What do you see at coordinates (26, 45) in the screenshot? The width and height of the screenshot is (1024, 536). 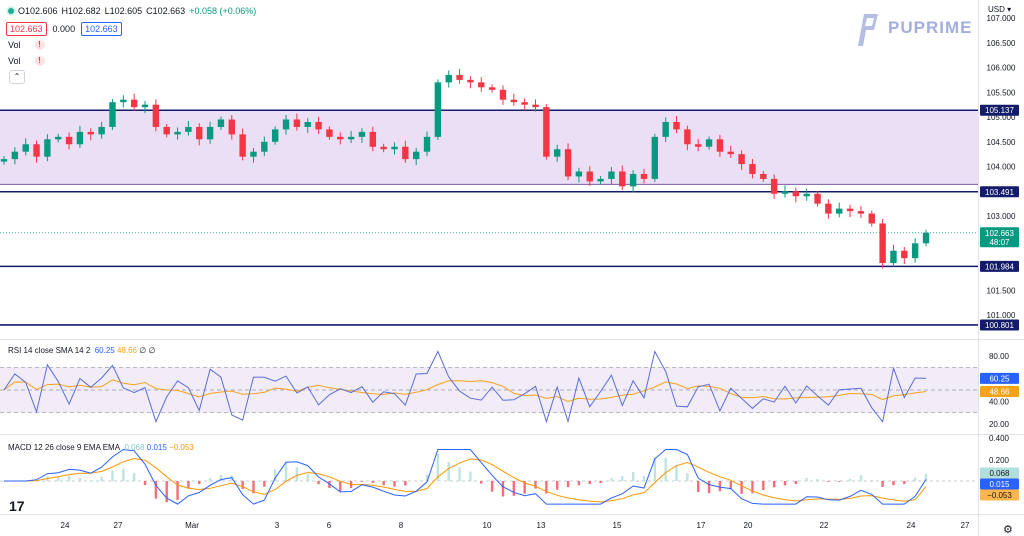 I see `volume-indicator-1: Vol!` at bounding box center [26, 45].